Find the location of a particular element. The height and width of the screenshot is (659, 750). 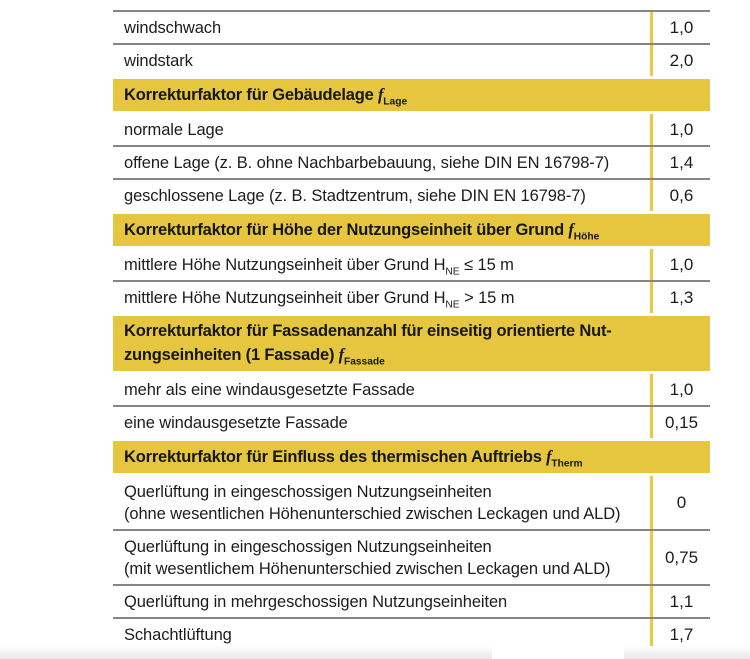

section-header-gebaeudelage: Korrekturfaktor für Gebäudelage fLage is located at coordinates (411, 95).